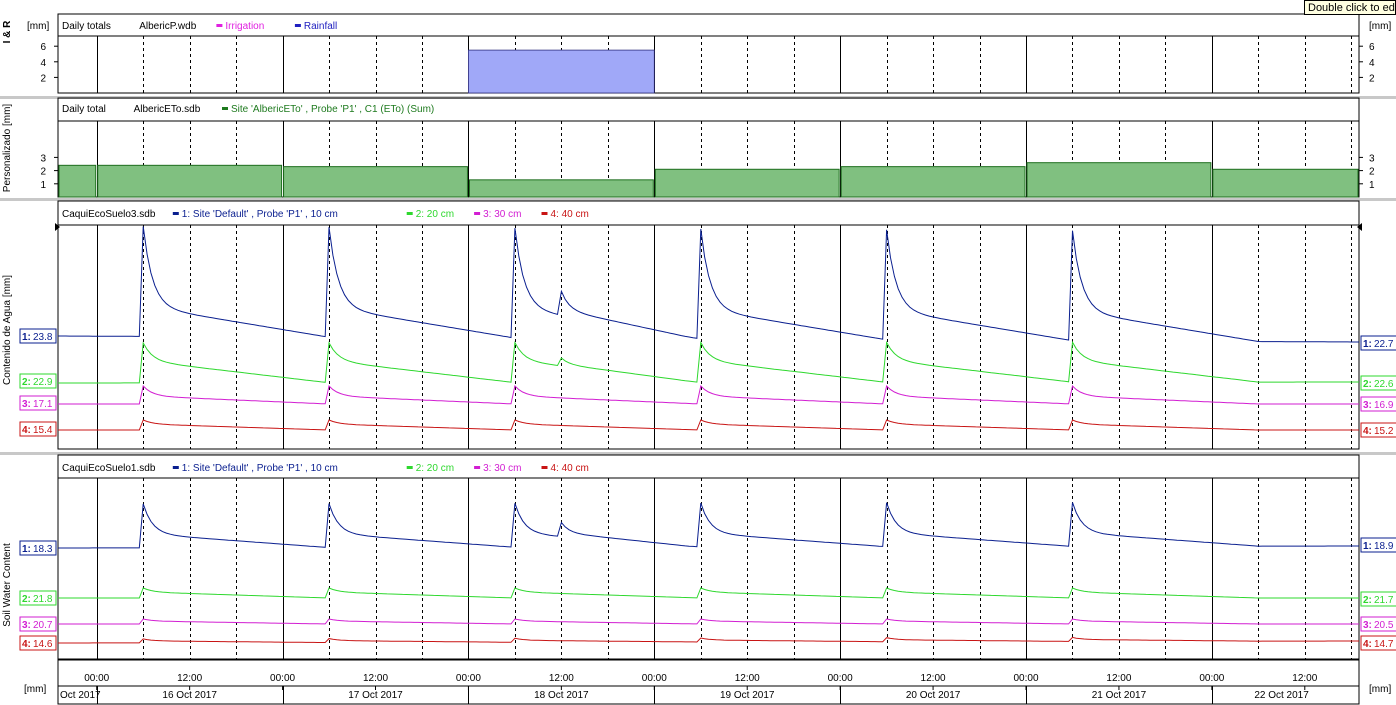 The height and width of the screenshot is (705, 1396). I want to click on rainfall-bar, so click(561, 71).